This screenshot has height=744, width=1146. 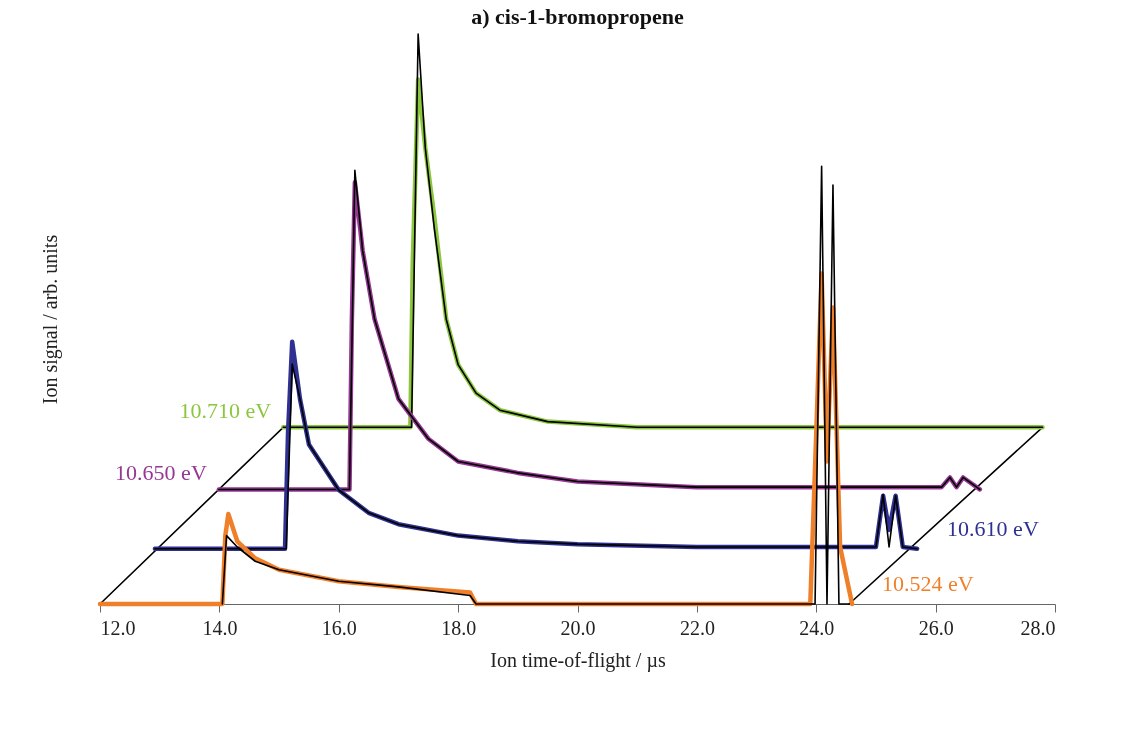 I want to click on x-tick-label: 28.0, so click(x=1038, y=627).